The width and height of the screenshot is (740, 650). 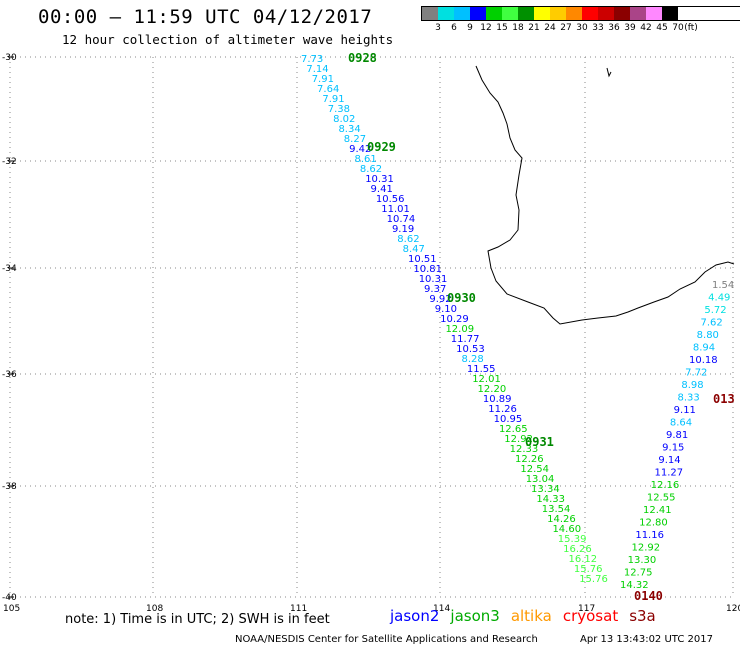 I want to click on wave-height-measurement: 8.02, so click(x=344, y=119).